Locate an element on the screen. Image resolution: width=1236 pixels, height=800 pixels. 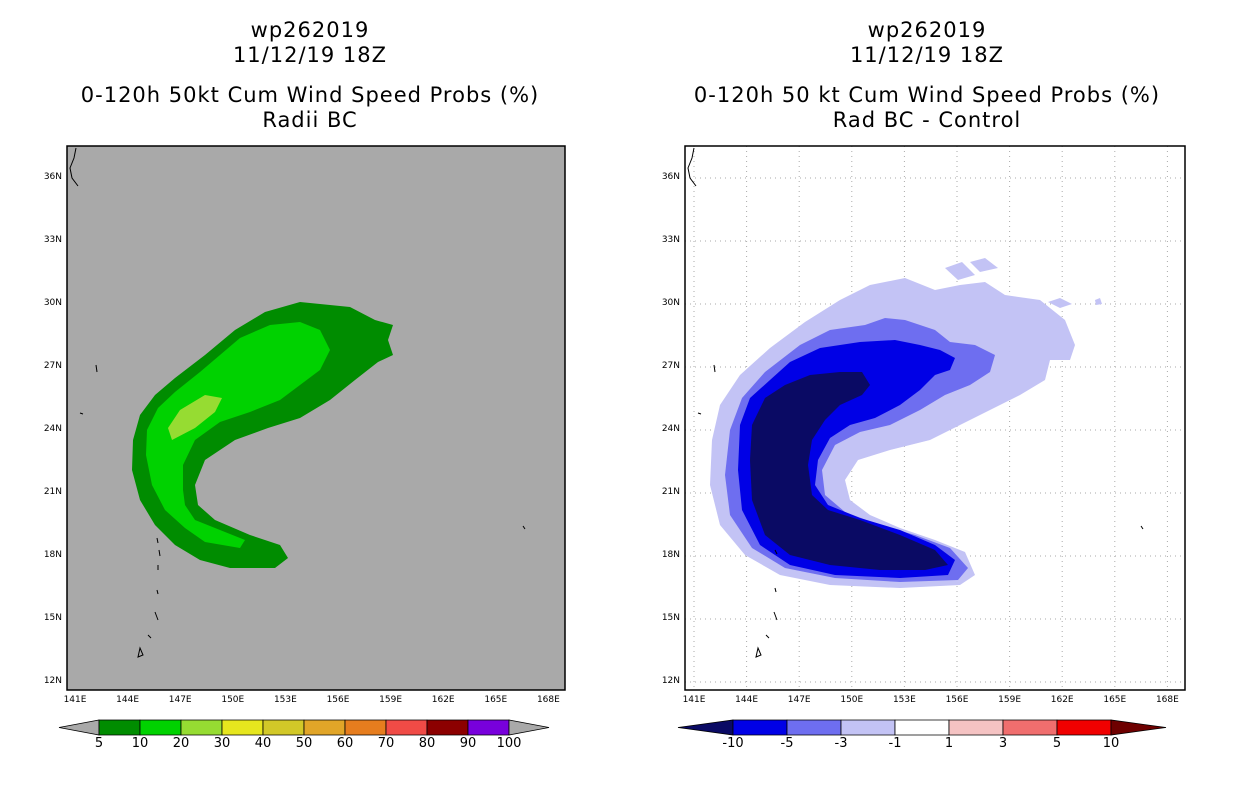
right-lon-label: 165E is located at coordinates (1115, 700).